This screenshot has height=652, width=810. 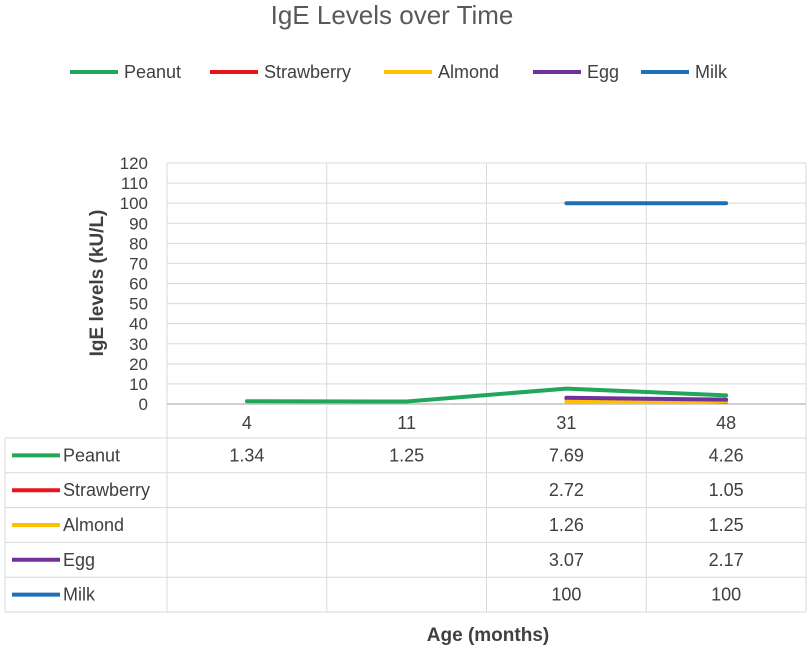 I want to click on table-cell-milk-48: 100, so click(x=726, y=595).